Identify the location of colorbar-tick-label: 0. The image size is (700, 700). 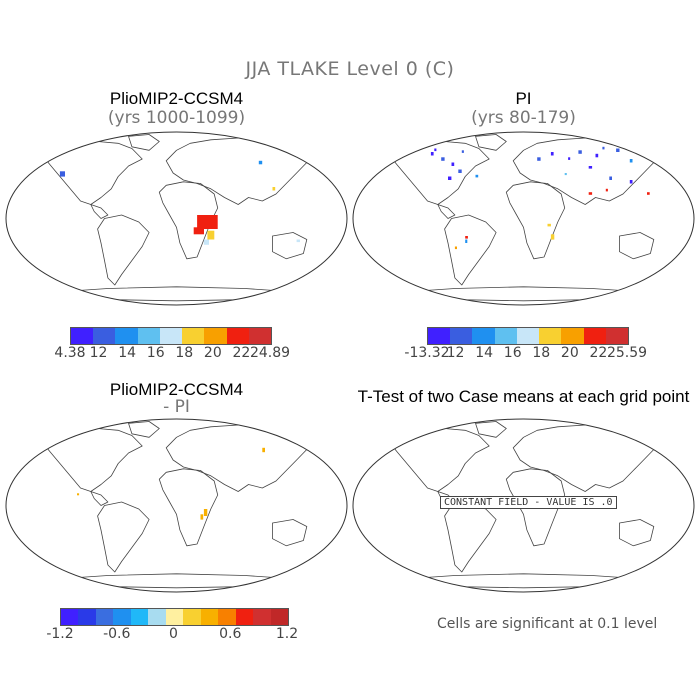
(173, 634).